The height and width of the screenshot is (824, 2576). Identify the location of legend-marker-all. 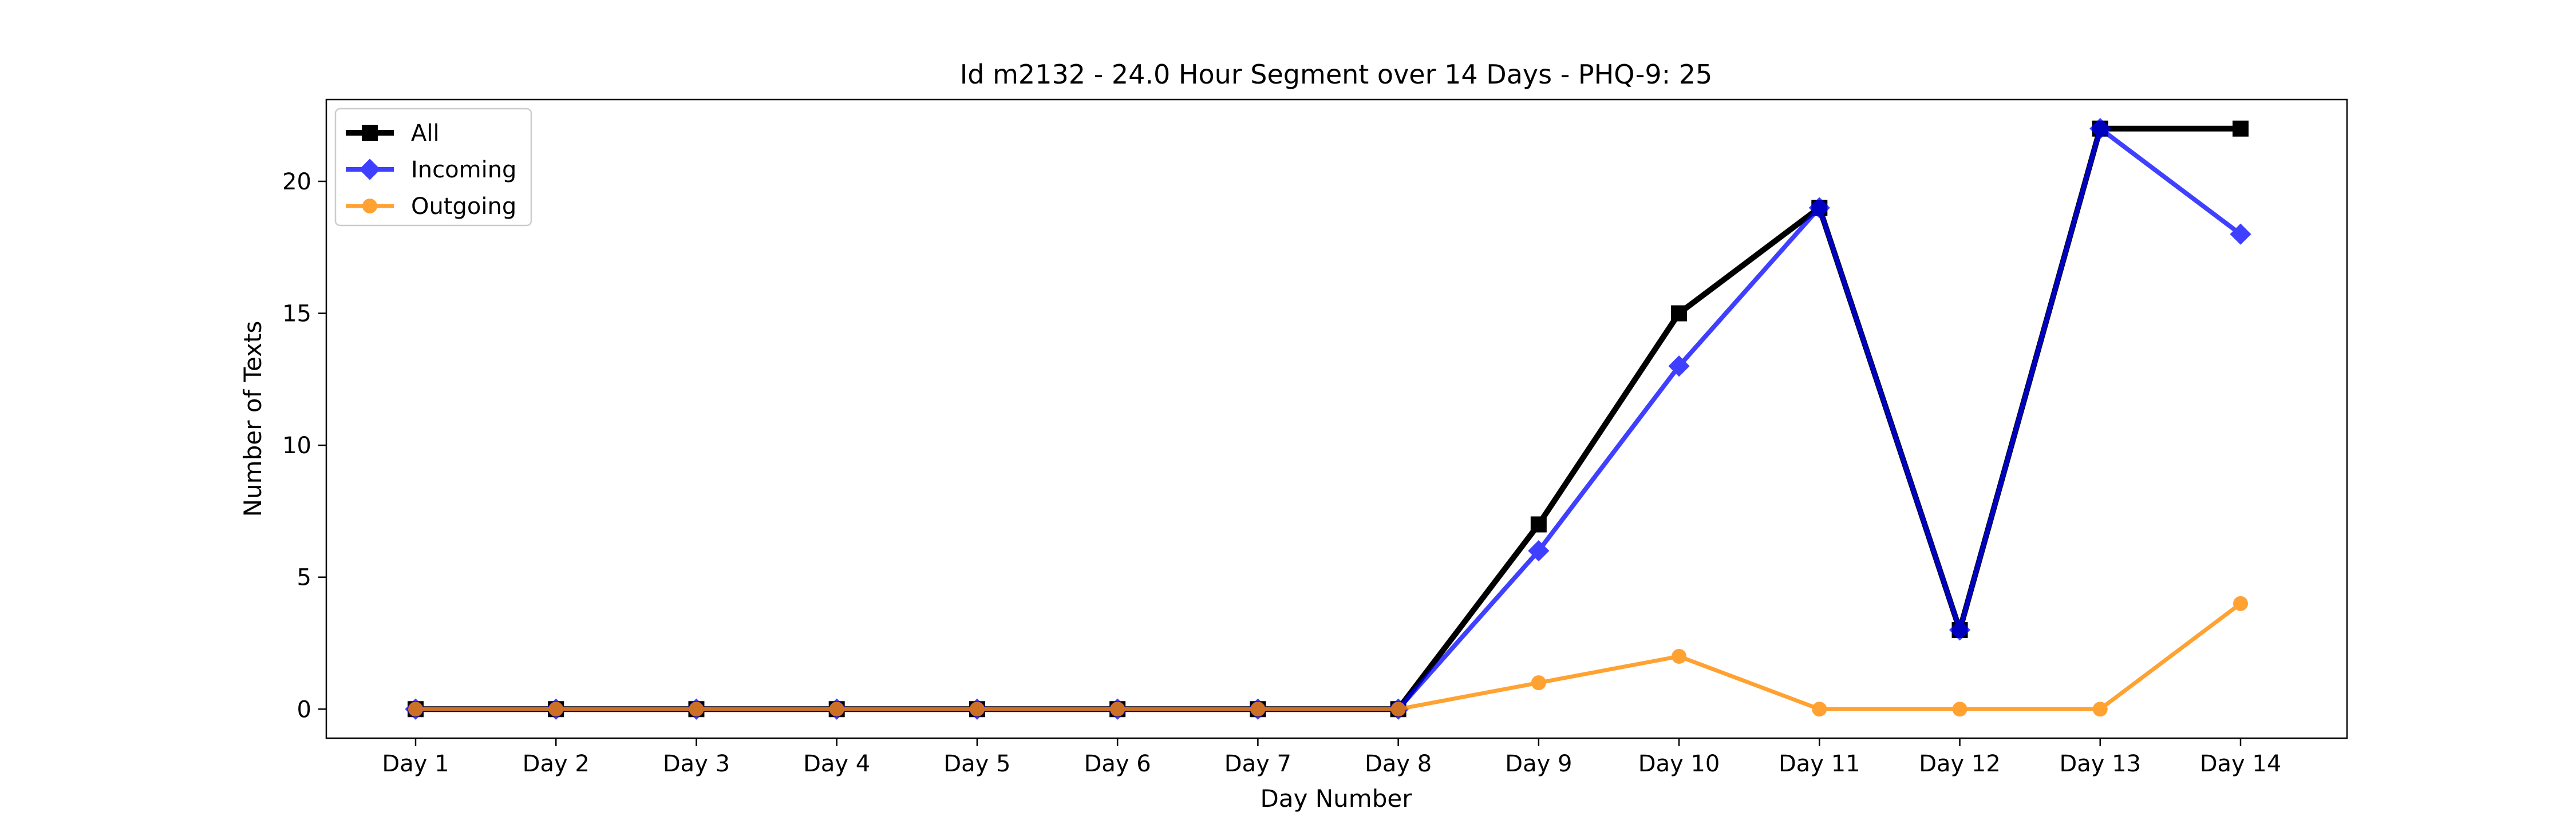
(370, 133).